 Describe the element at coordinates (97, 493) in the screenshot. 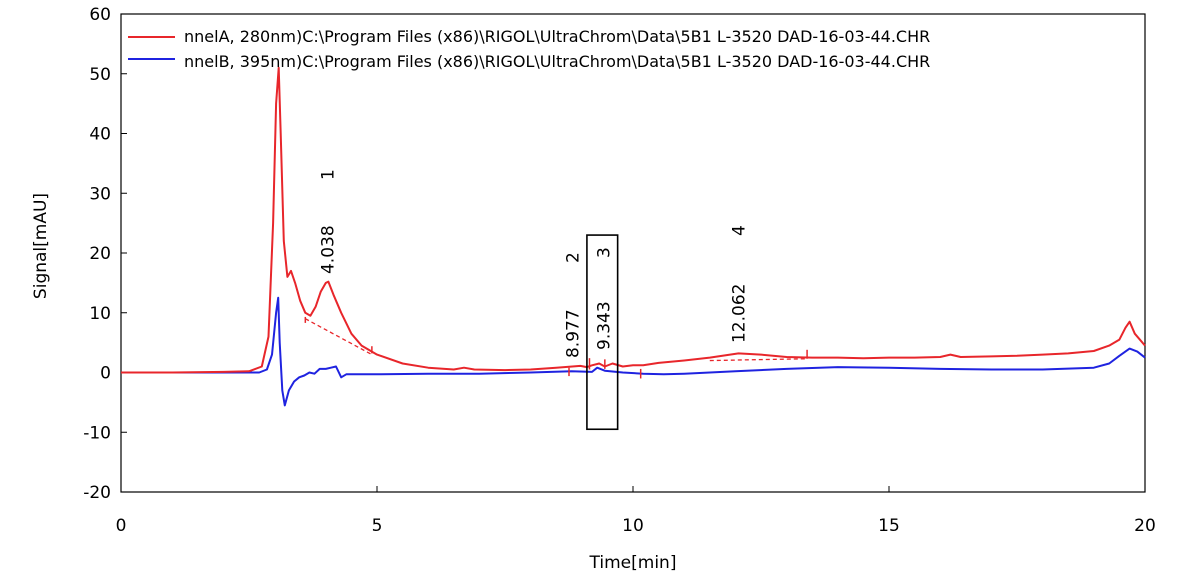

I see `y-tick-label: -20` at that location.